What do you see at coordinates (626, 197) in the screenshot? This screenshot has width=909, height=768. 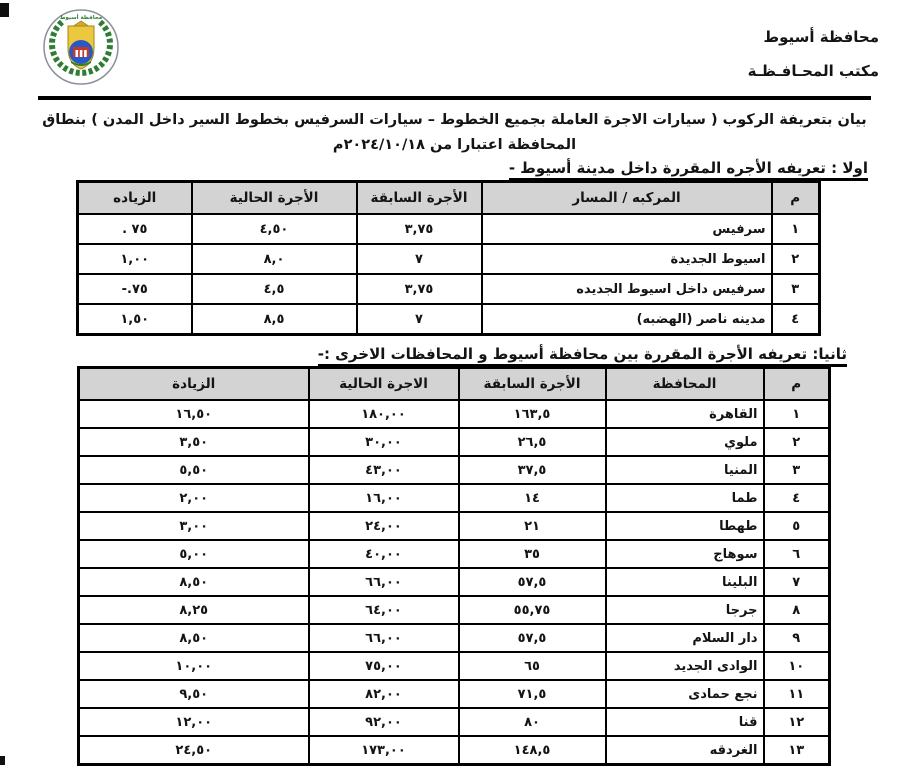 I see `col-header-route: المركبه / المسار` at bounding box center [626, 197].